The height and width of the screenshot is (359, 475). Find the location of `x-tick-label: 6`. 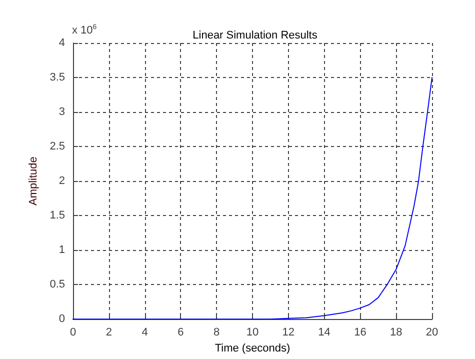

x-tick-label: 6 is located at coordinates (181, 332).